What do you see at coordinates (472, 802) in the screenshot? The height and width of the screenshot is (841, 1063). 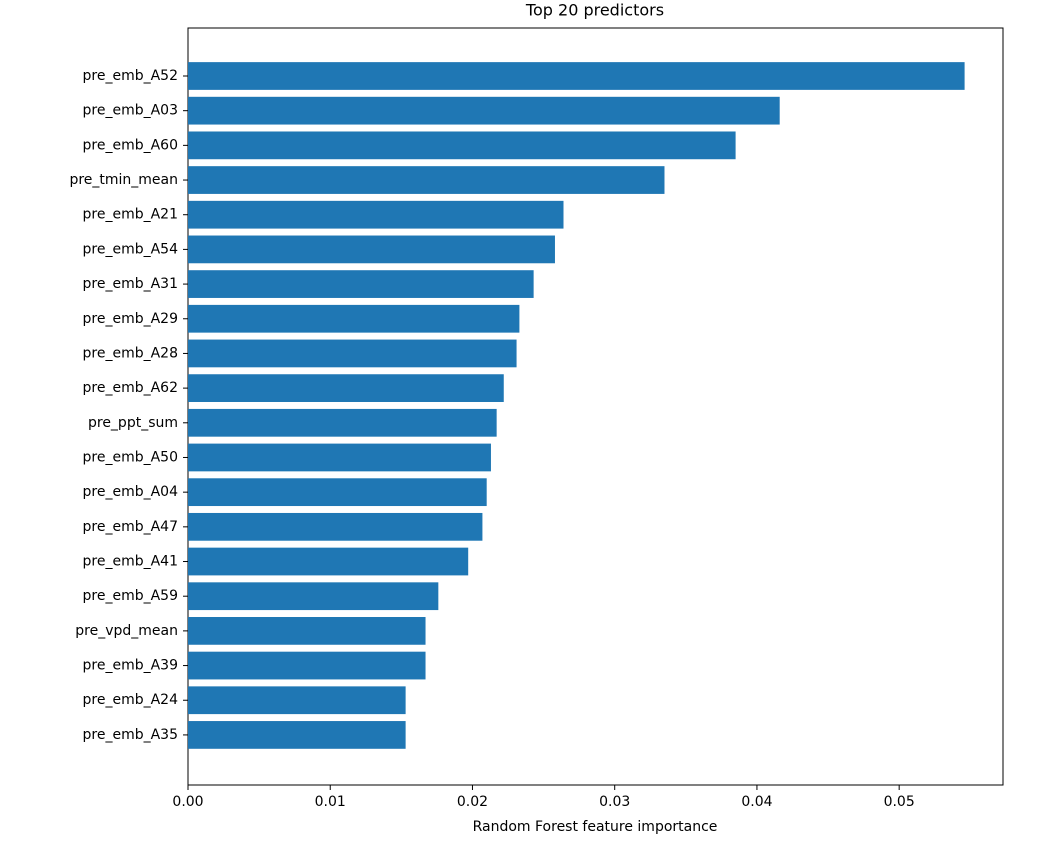 I see `x-tick-label: 0.02` at bounding box center [472, 802].